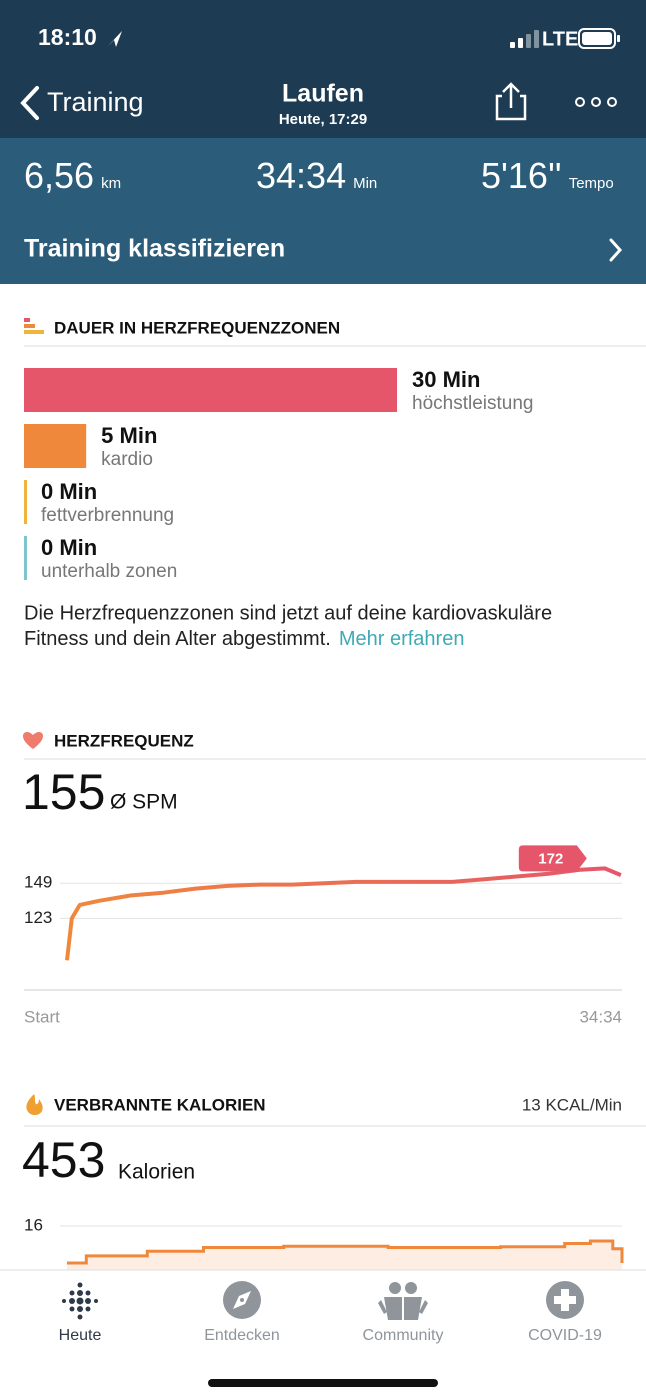  Describe the element at coordinates (402, 639) in the screenshot. I see `more-link: Mehr erfahren` at that location.